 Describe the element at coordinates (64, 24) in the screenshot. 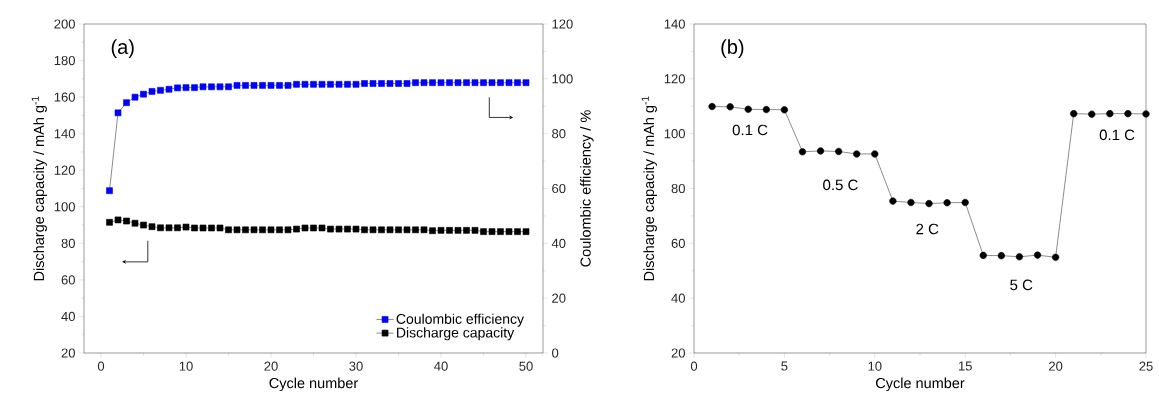

I see `y-tick-label: 200` at that location.